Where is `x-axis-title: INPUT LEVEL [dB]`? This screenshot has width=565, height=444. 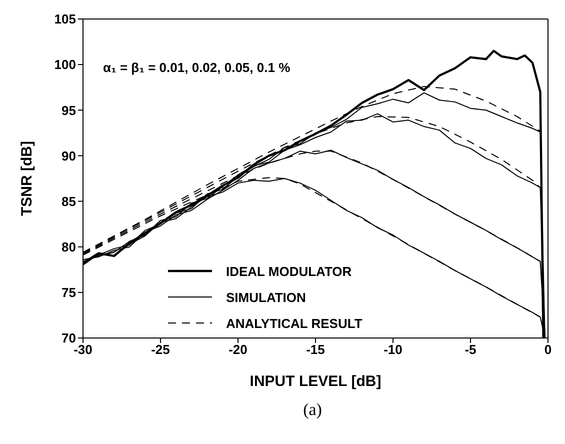 x-axis-title: INPUT LEVEL [dB] is located at coordinates (316, 381).